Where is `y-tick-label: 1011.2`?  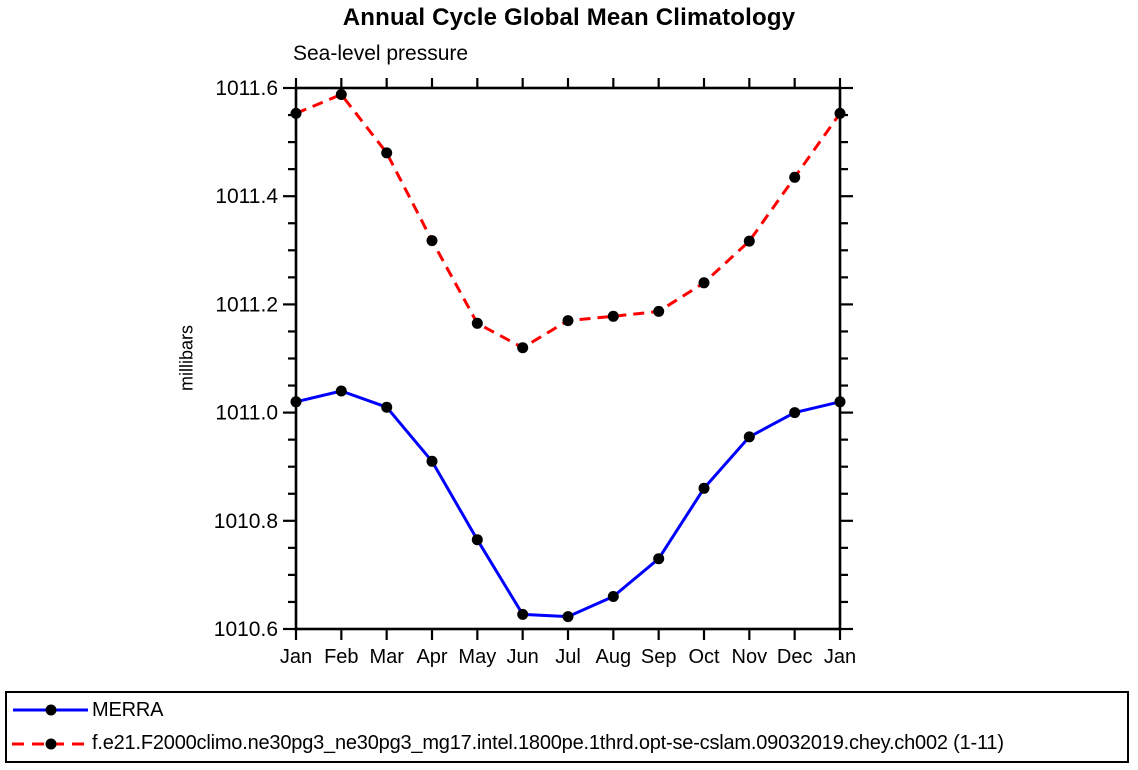
y-tick-label: 1011.2 is located at coordinates (246, 304).